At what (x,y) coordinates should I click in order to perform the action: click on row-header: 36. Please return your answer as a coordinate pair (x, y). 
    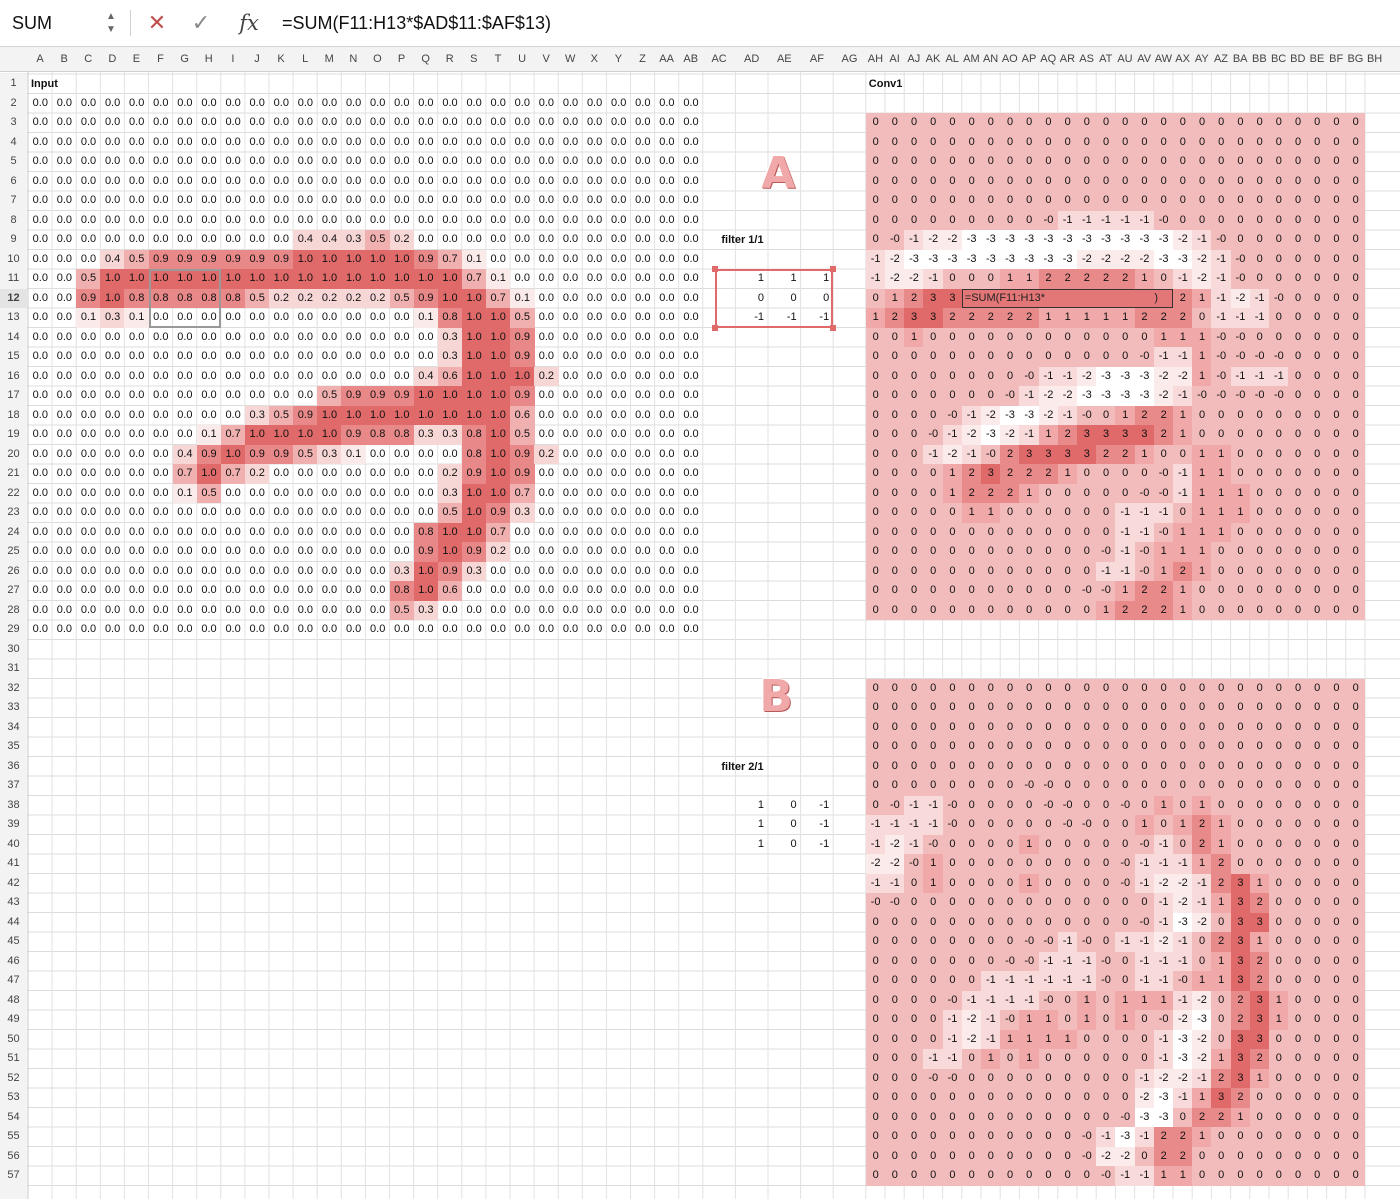
    Looking at the image, I should click on (13, 766).